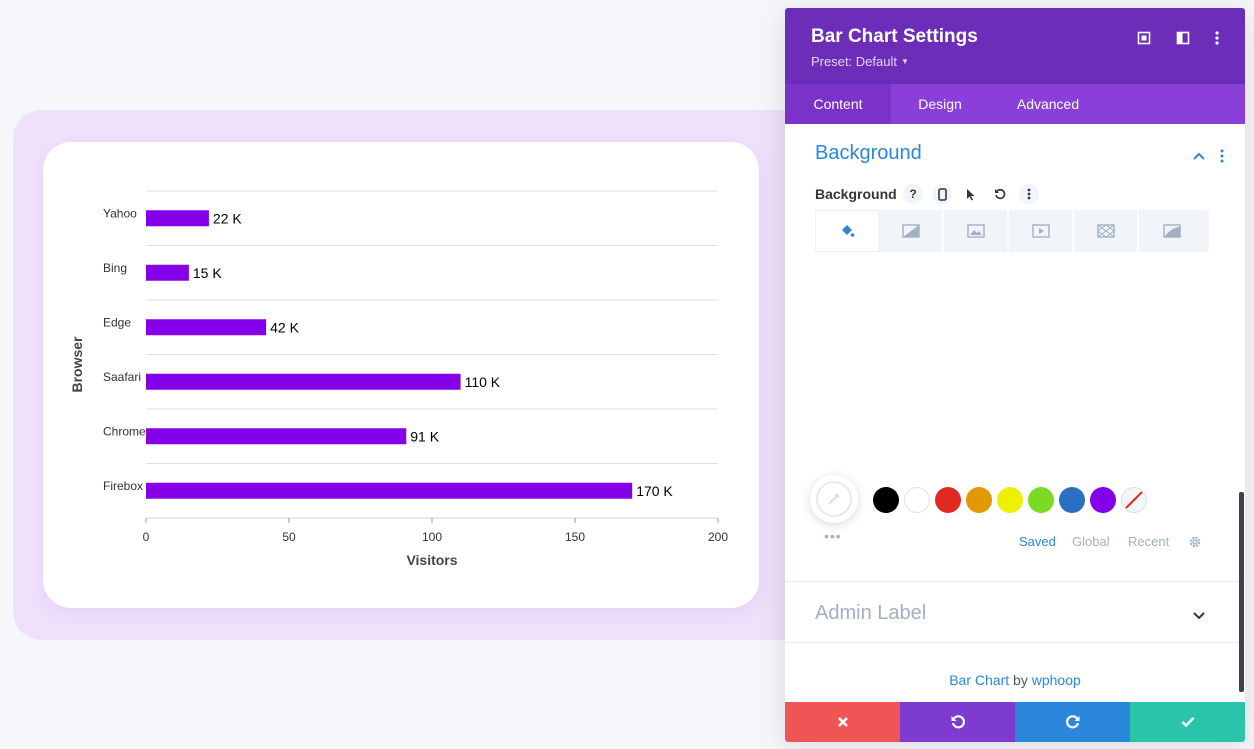  What do you see at coordinates (124, 431) in the screenshot?
I see `category-label: Chrome` at bounding box center [124, 431].